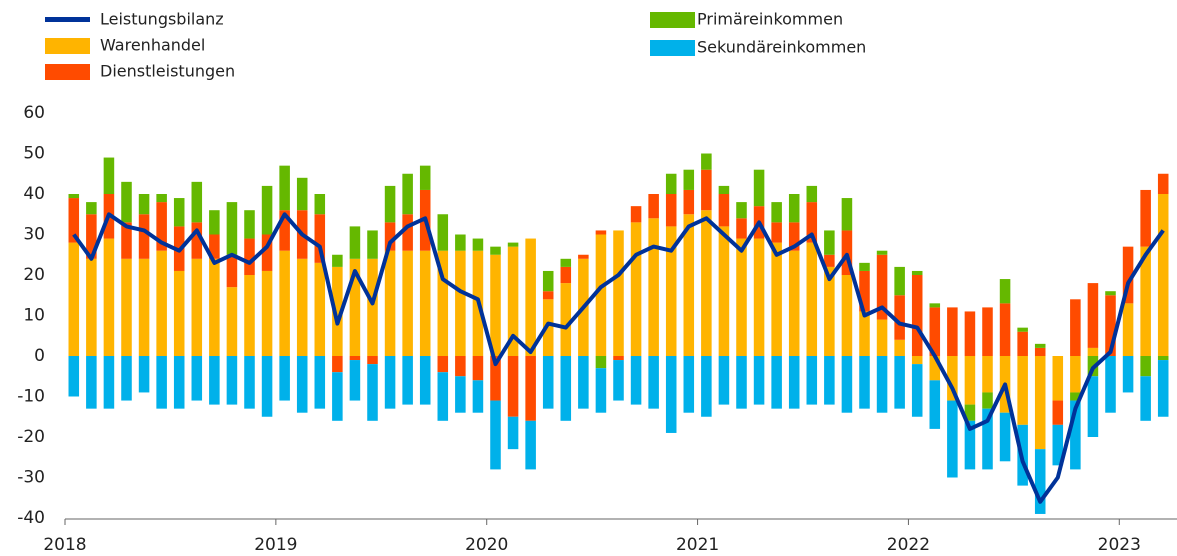 The image size is (1177, 556). What do you see at coordinates (39, 356) in the screenshot?
I see `y-tick-label: 0` at bounding box center [39, 356].